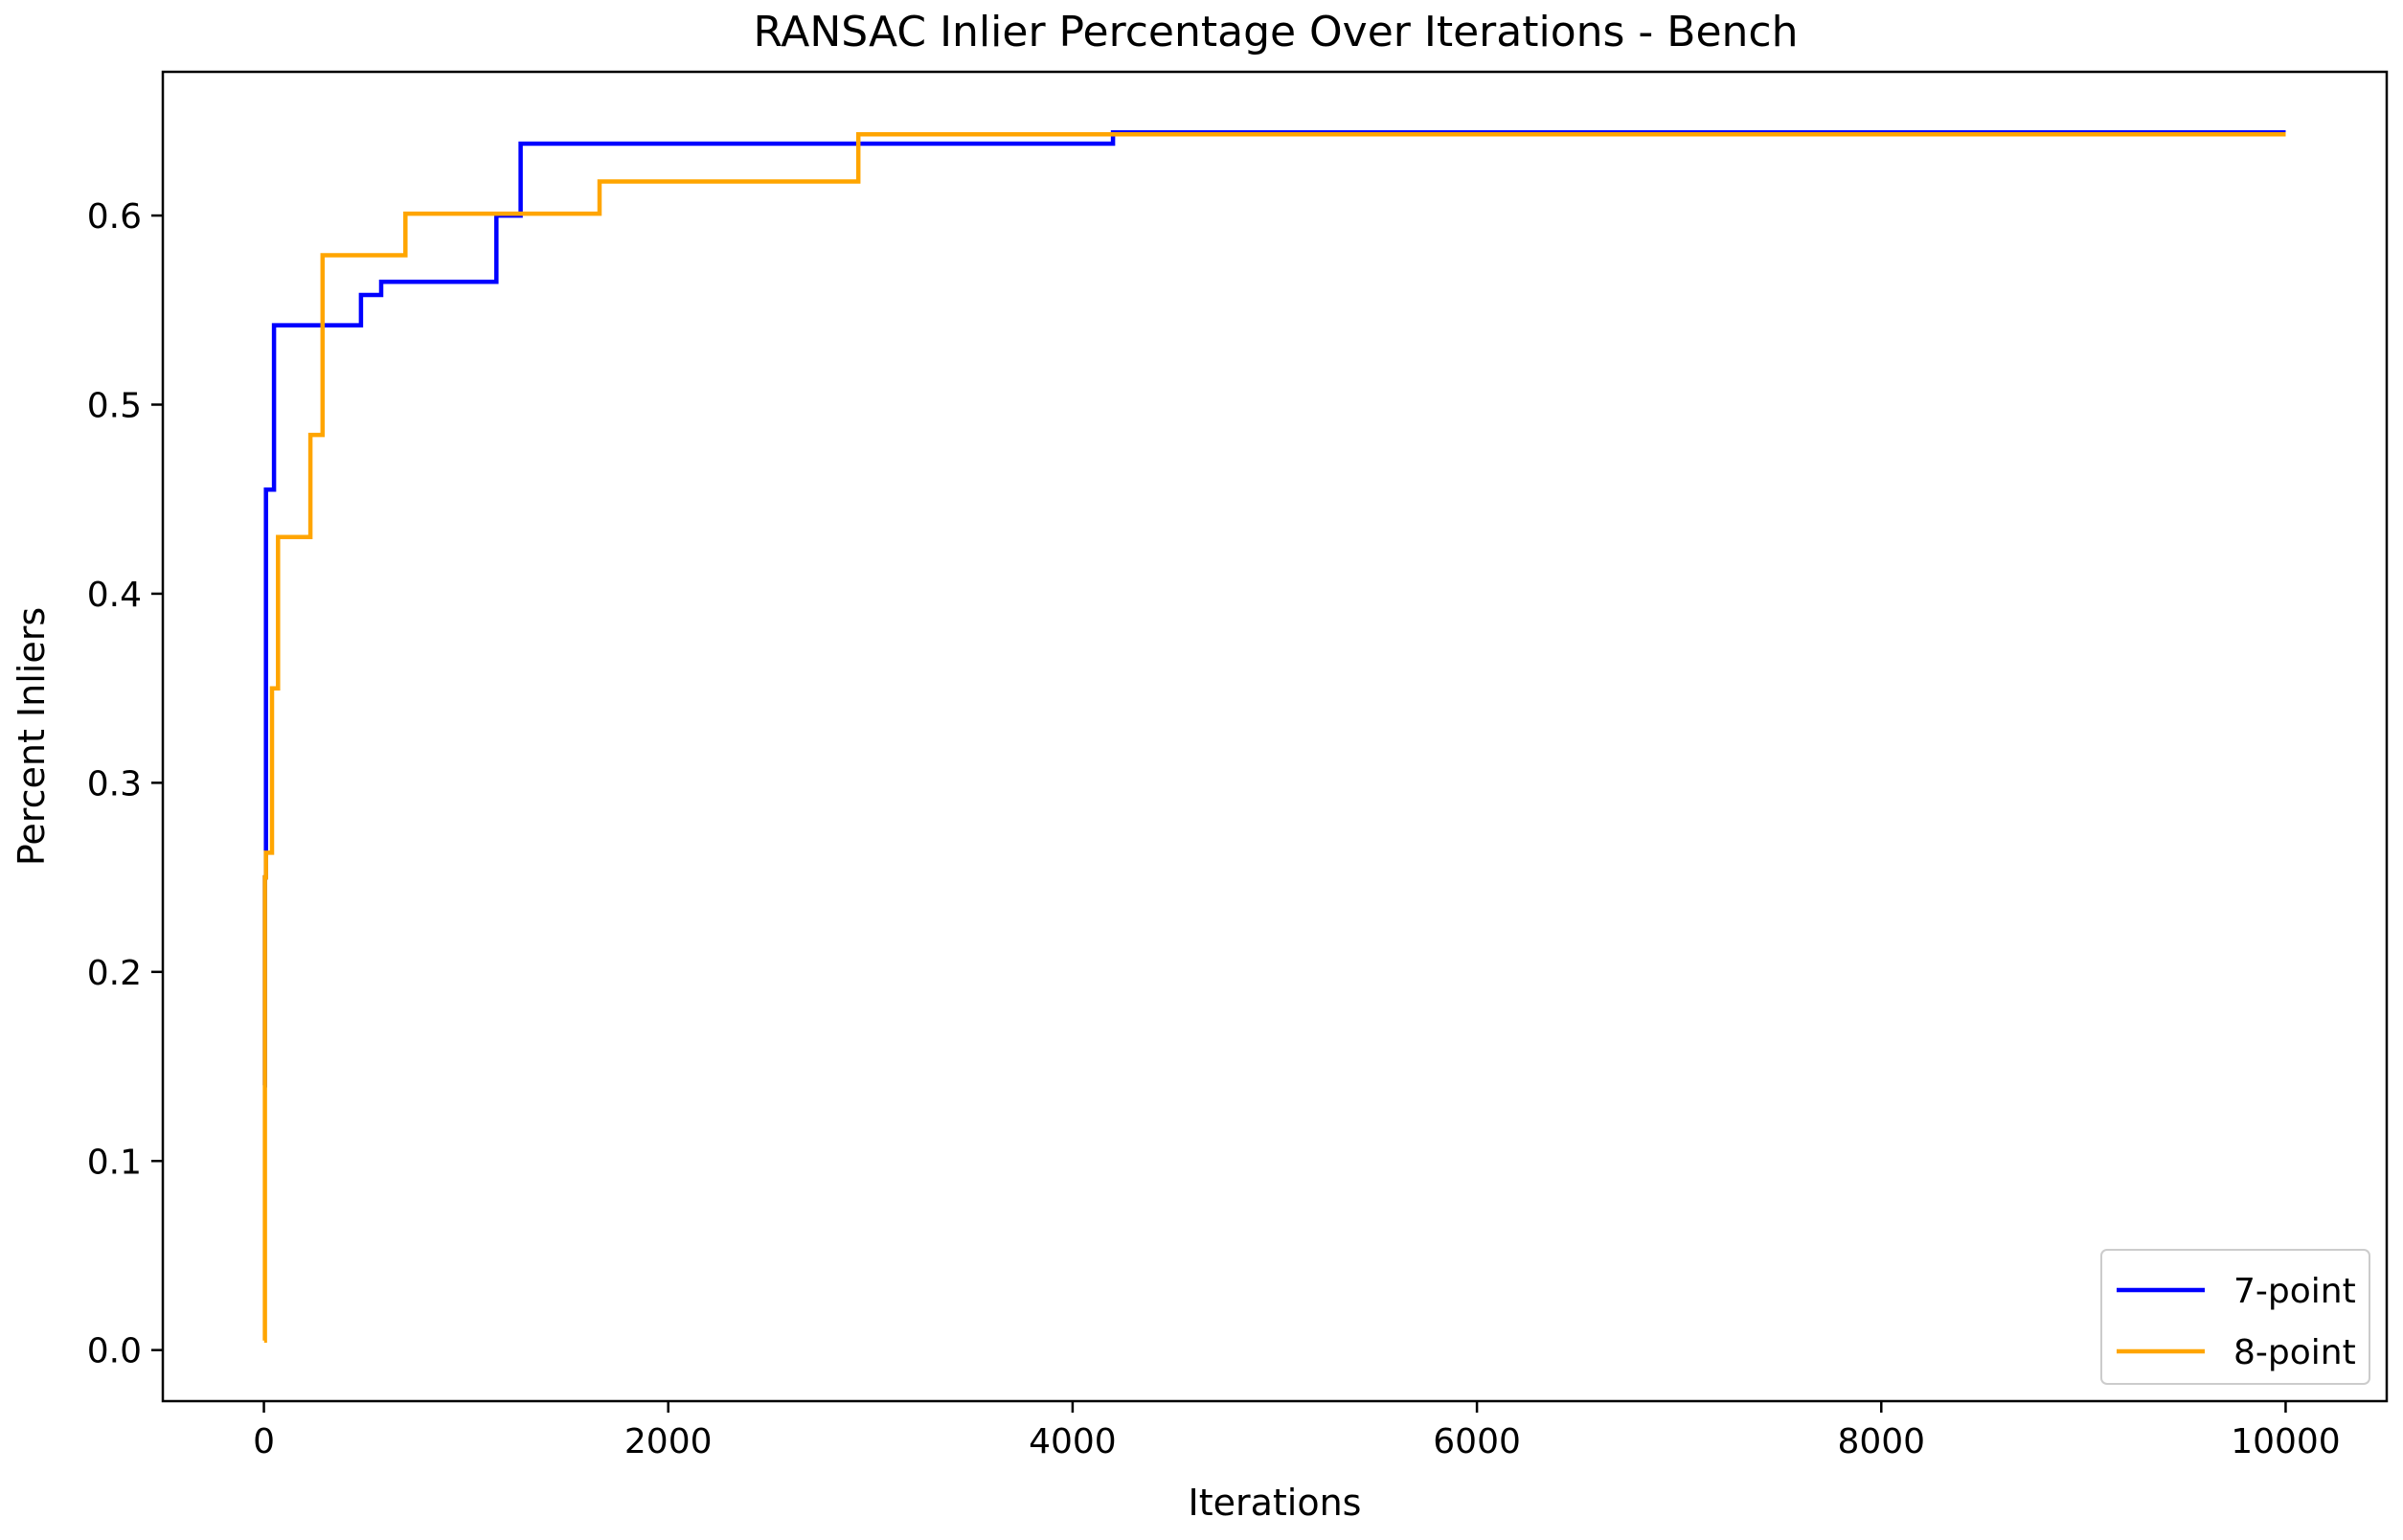 This screenshot has width=2403, height=1540. Describe the element at coordinates (668, 1441) in the screenshot. I see `x-tick-label: 2000` at that location.